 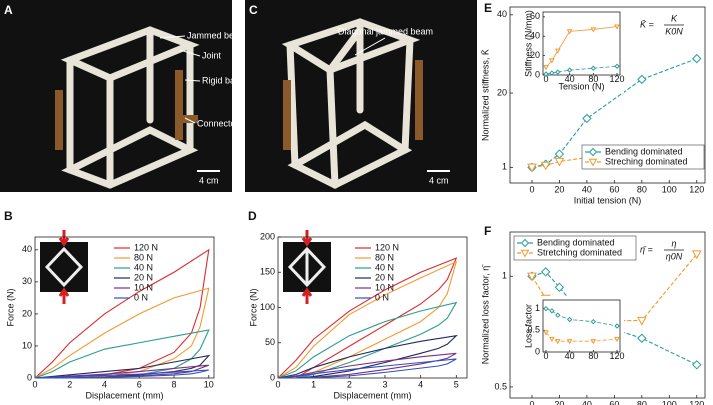 What do you see at coordinates (252, 216) in the screenshot?
I see `panel-letter: D` at bounding box center [252, 216].